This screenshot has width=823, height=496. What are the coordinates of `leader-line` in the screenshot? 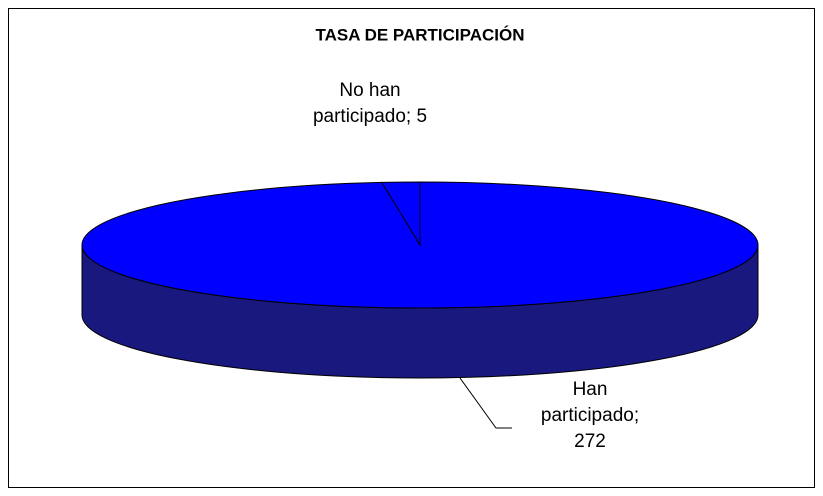 It's located at (485, 403).